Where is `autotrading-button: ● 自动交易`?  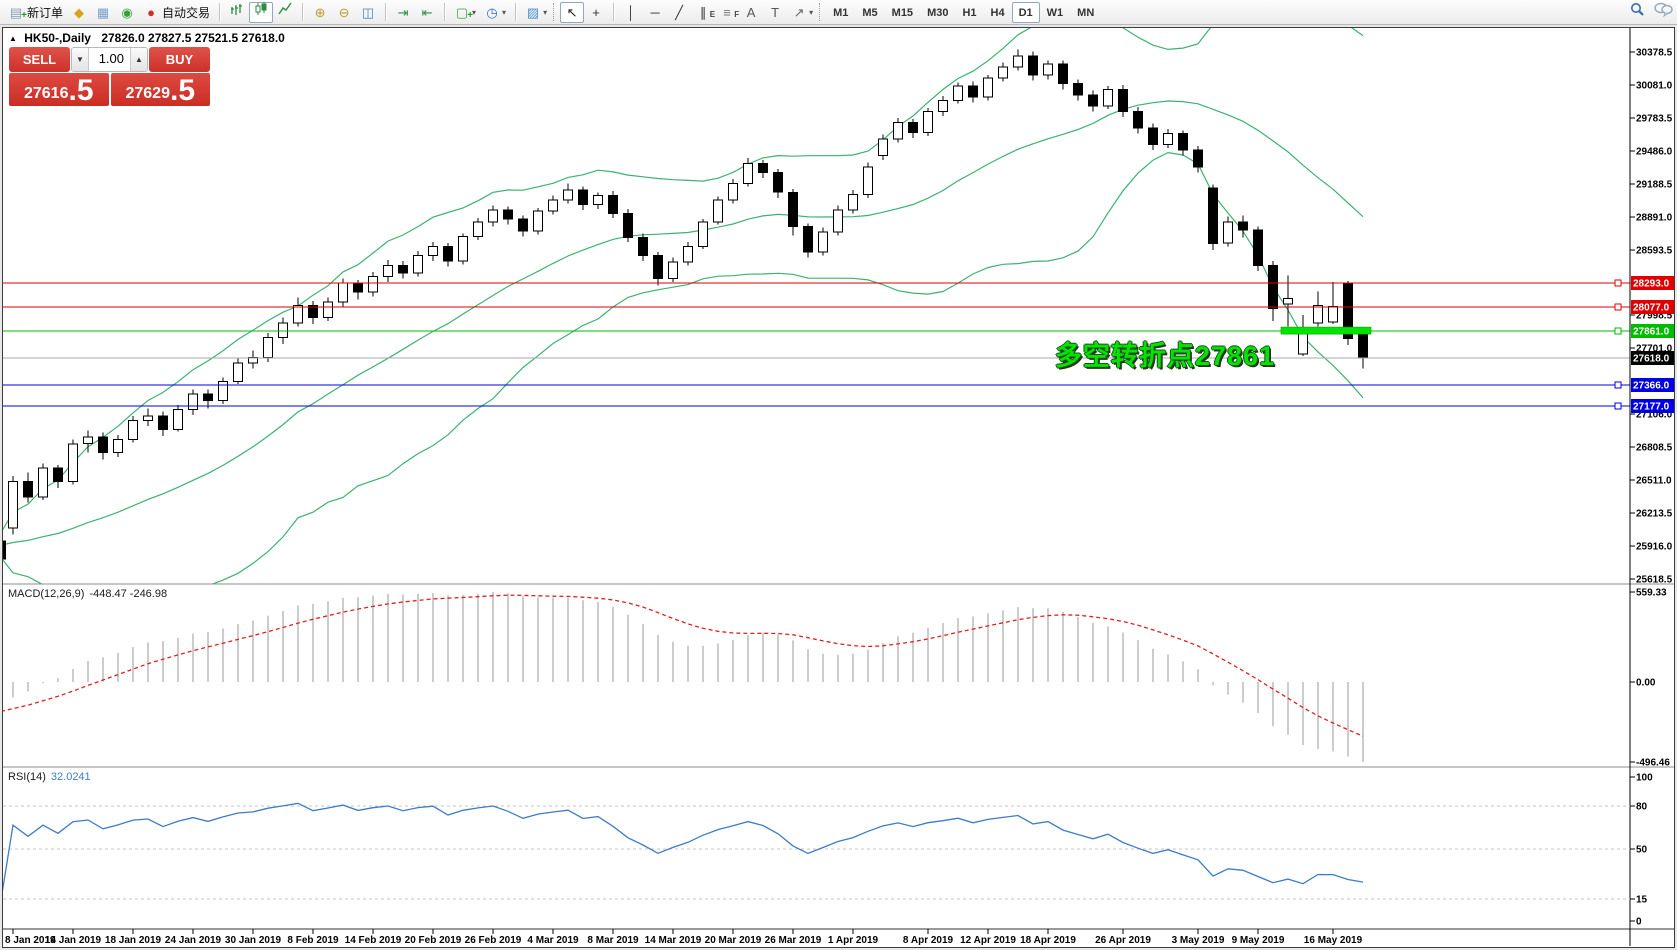 autotrading-button: ● 自动交易 is located at coordinates (179, 12).